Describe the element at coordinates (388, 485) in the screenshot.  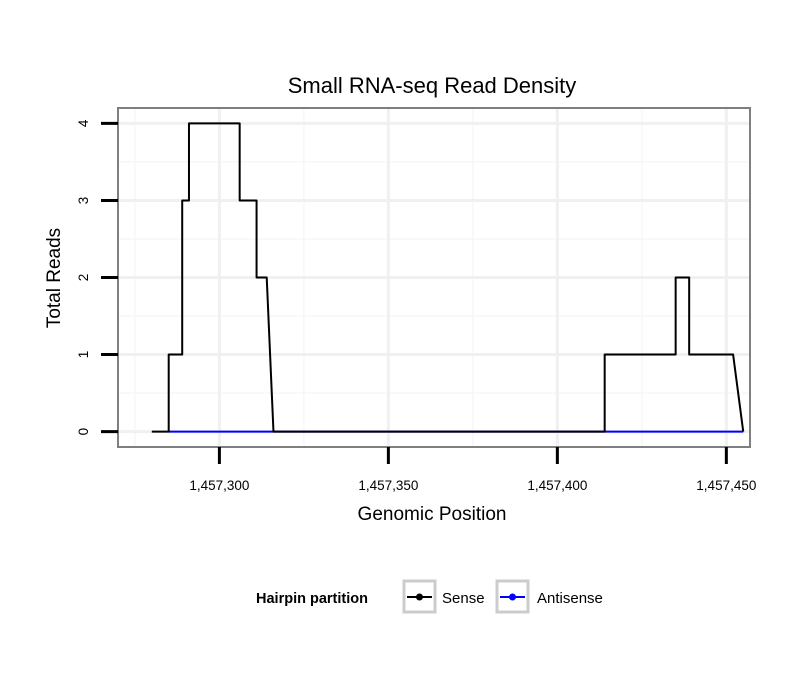
I see `x-tick-label-1: 1,457,350` at that location.